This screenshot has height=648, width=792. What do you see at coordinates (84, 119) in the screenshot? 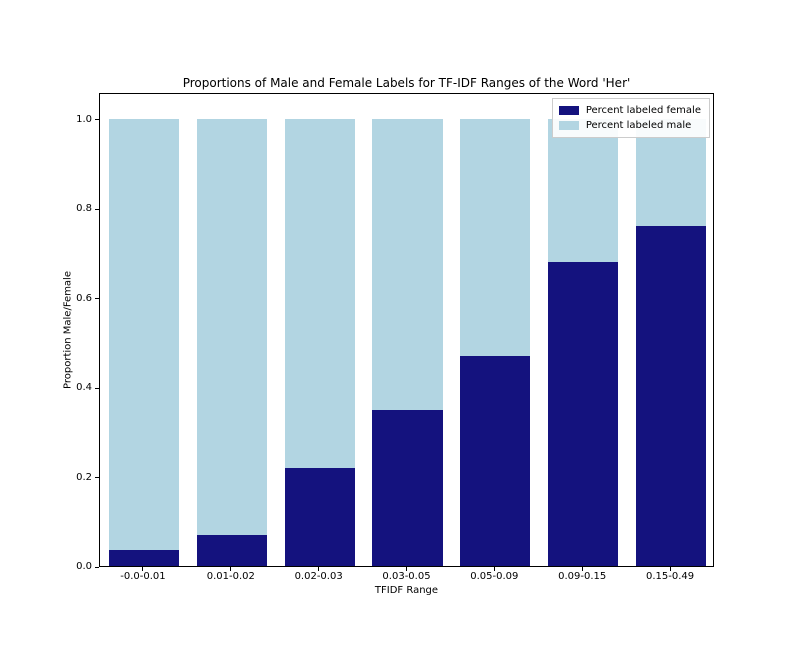
I see `y-tick-label-5: 1.0` at bounding box center [84, 119].